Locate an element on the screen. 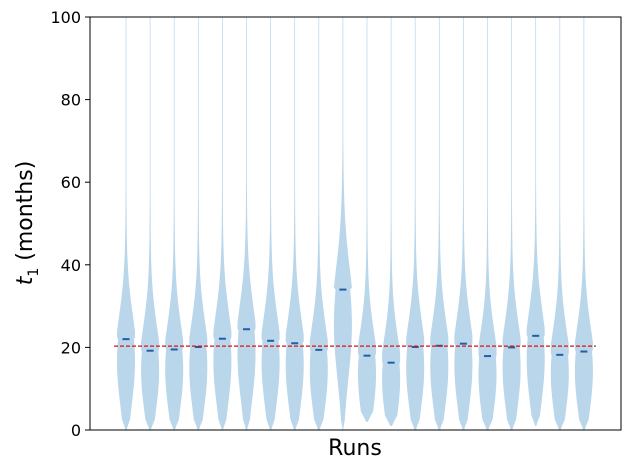 The height and width of the screenshot is (470, 630). y-axis-label: t1 (months) is located at coordinates (27, 223).